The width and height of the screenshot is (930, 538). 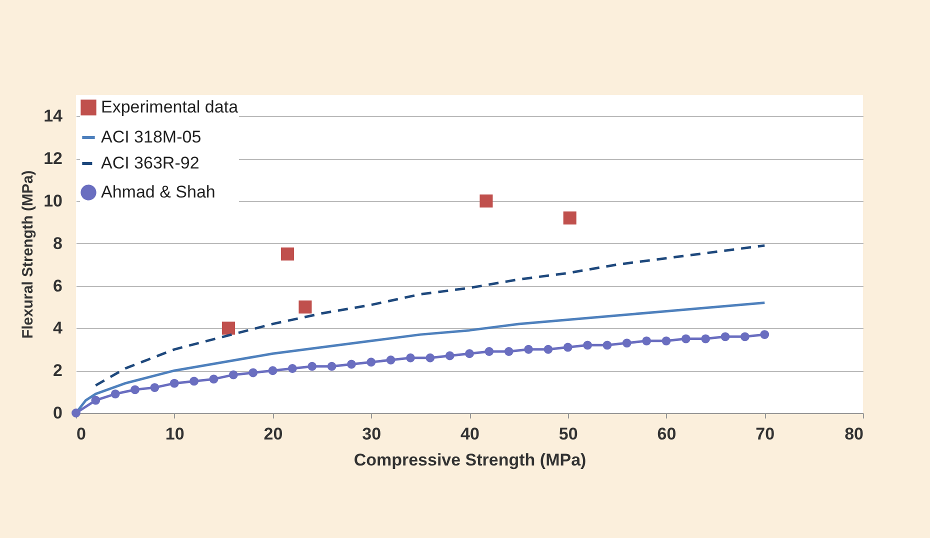 I want to click on y-axis-title: Flexural Strength (MPa), so click(x=28, y=254).